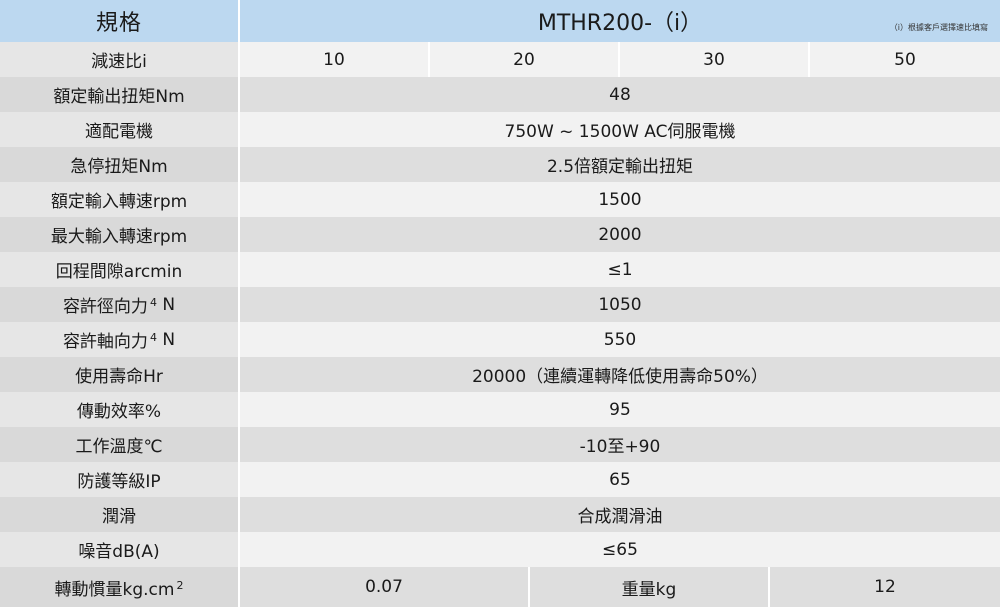 The width and height of the screenshot is (1000, 610). I want to click on table-row: 防護等級IP 65, so click(500, 479).